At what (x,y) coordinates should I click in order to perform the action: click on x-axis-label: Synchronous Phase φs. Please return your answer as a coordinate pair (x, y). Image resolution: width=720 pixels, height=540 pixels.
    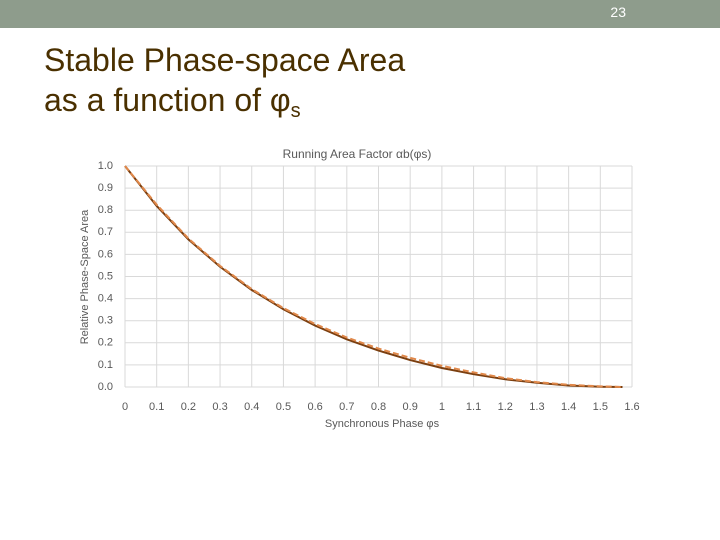
    Looking at the image, I should click on (382, 424).